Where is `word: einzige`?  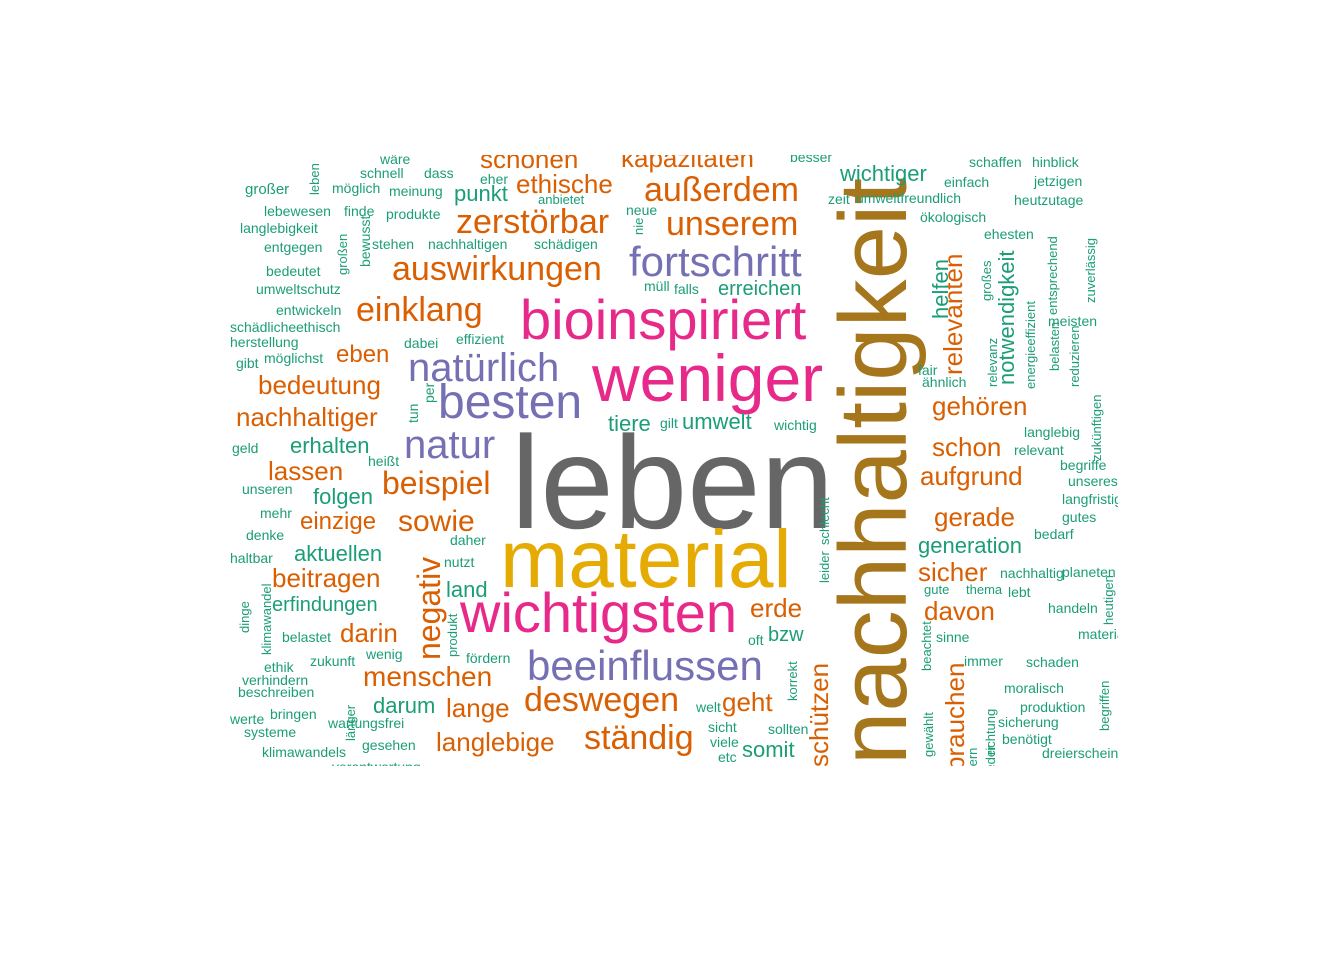 word: einzige is located at coordinates (338, 521).